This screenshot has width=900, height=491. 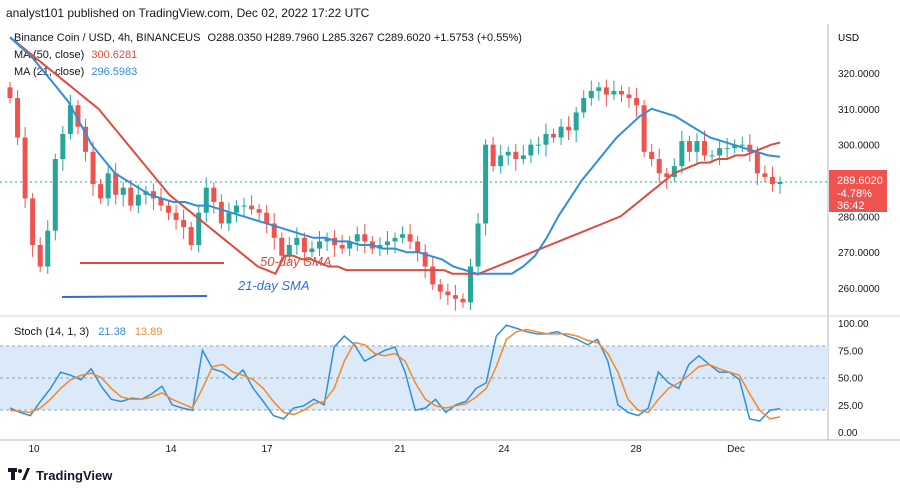 What do you see at coordinates (114, 72) in the screenshot?
I see `ma21-value: 296.5983` at bounding box center [114, 72].